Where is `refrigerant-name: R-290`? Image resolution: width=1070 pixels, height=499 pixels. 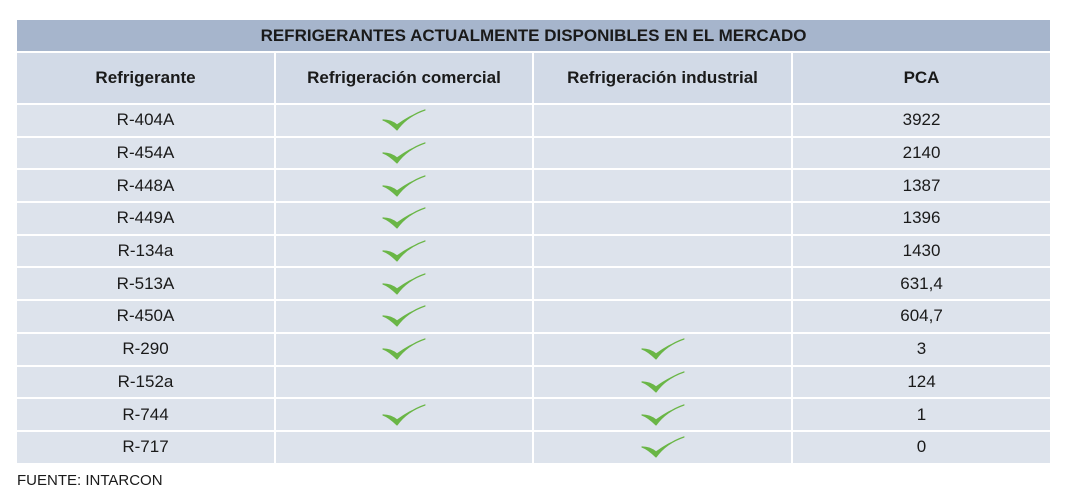
refrigerant-name: R-290 is located at coordinates (146, 349).